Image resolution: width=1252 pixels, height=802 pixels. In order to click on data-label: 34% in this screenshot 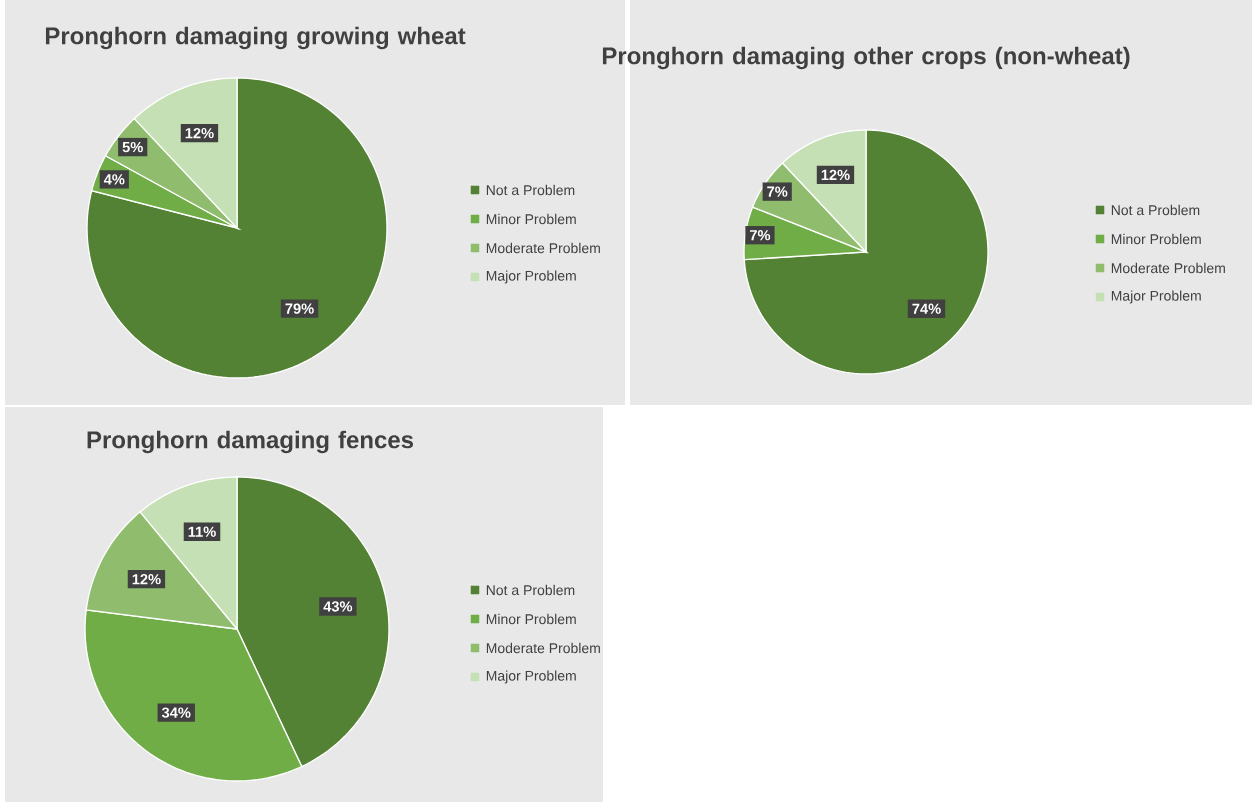, I will do `click(176, 712)`.